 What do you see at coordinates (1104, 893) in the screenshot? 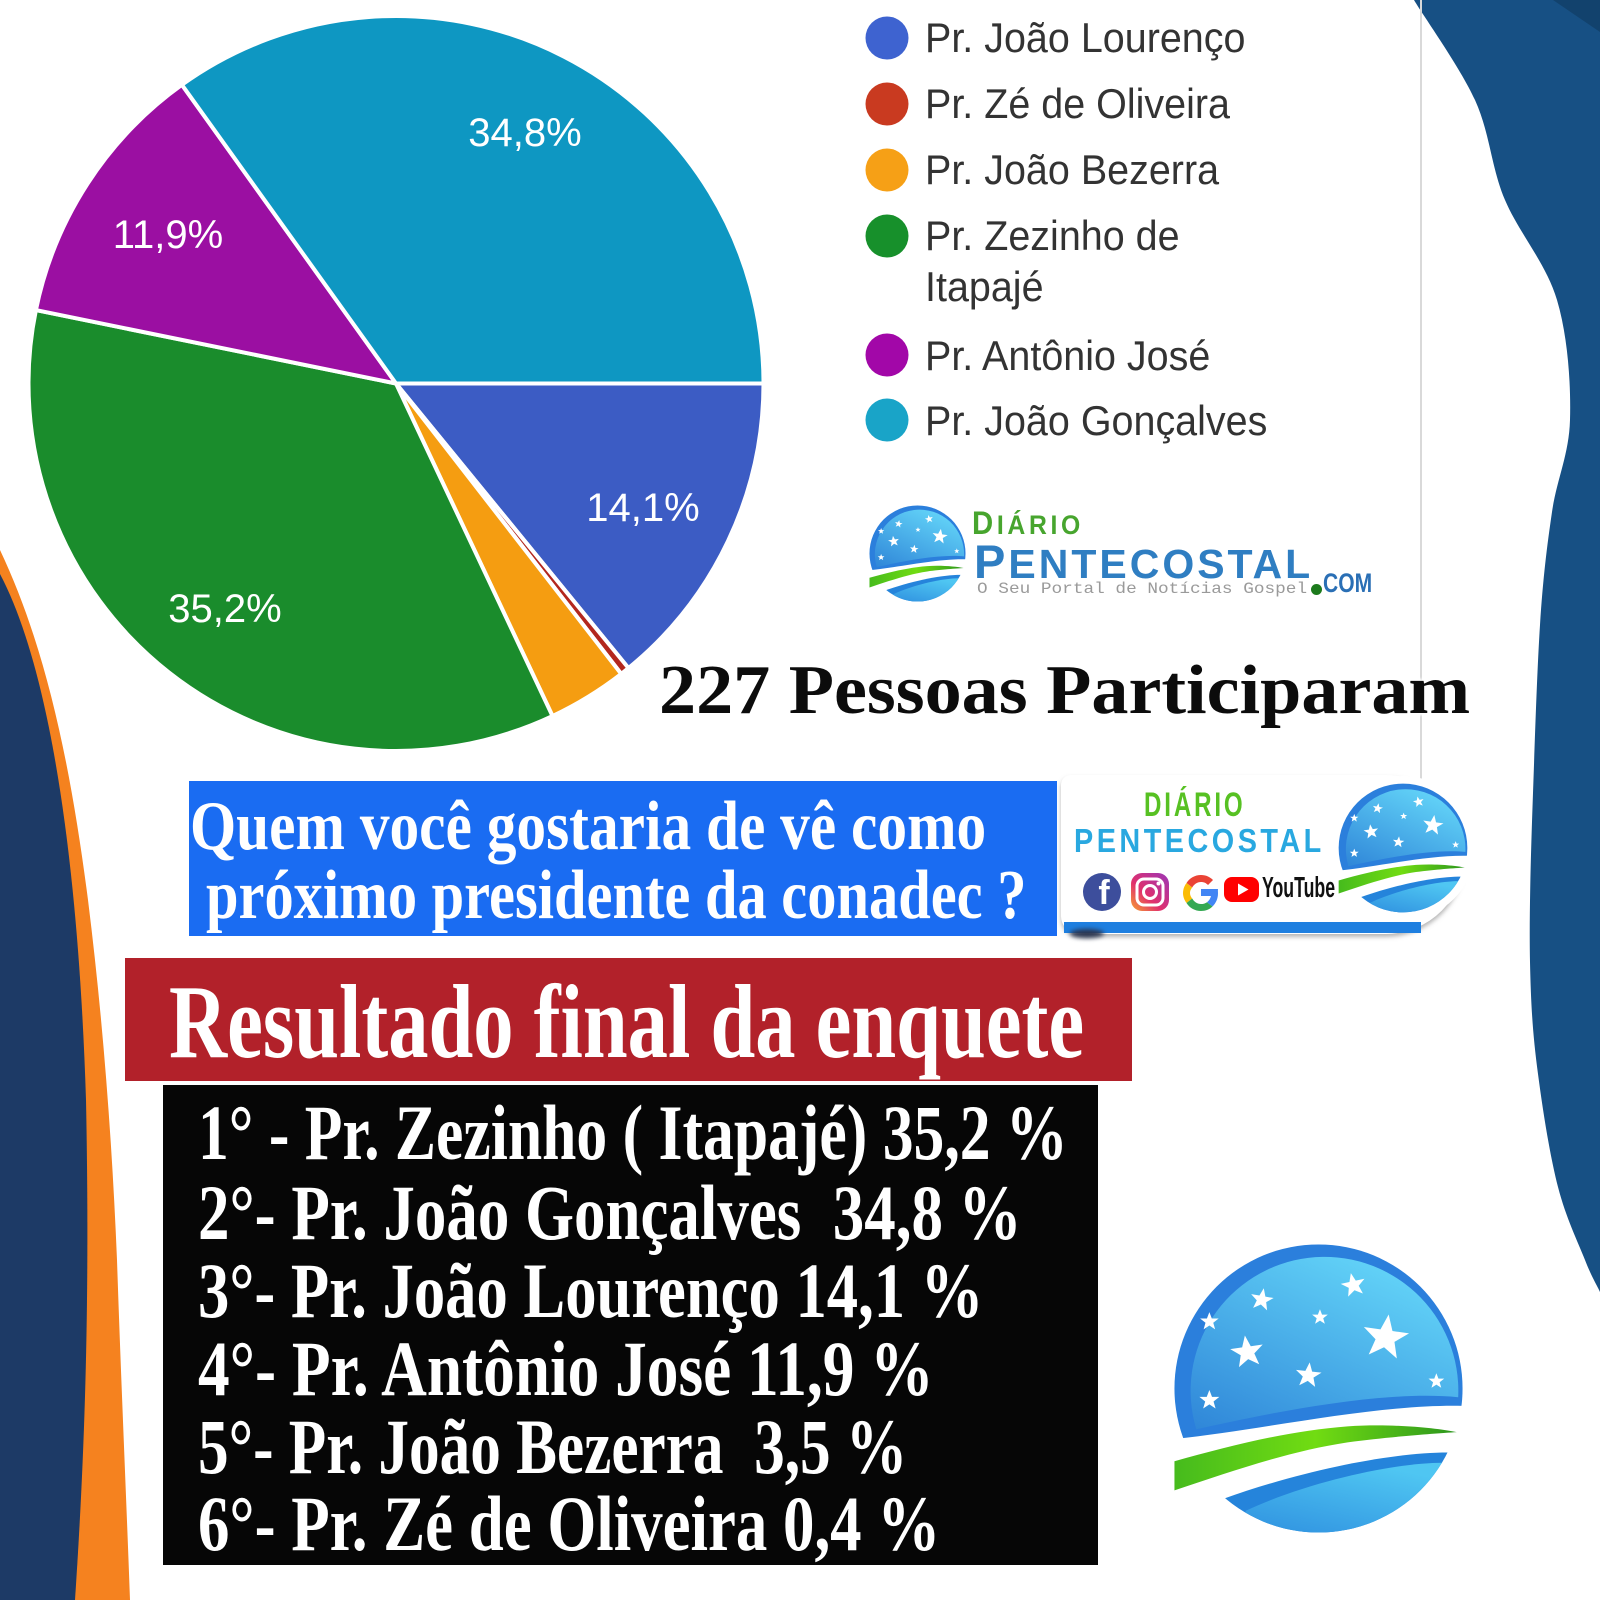
I see `svg-text: f` at bounding box center [1104, 893].